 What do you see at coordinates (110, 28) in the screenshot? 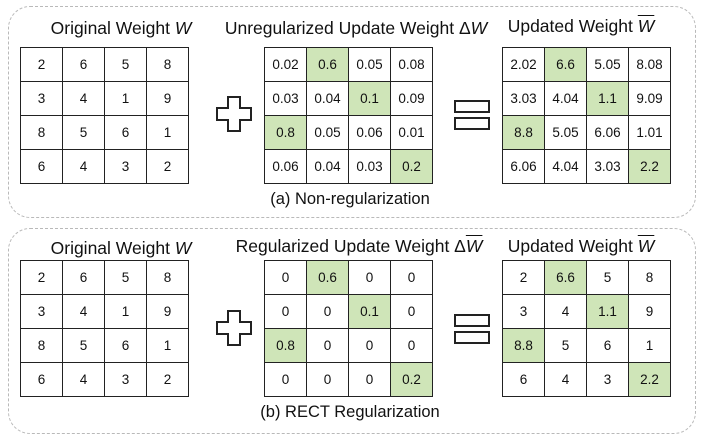
I see `title-text: Original Weight` at bounding box center [110, 28].